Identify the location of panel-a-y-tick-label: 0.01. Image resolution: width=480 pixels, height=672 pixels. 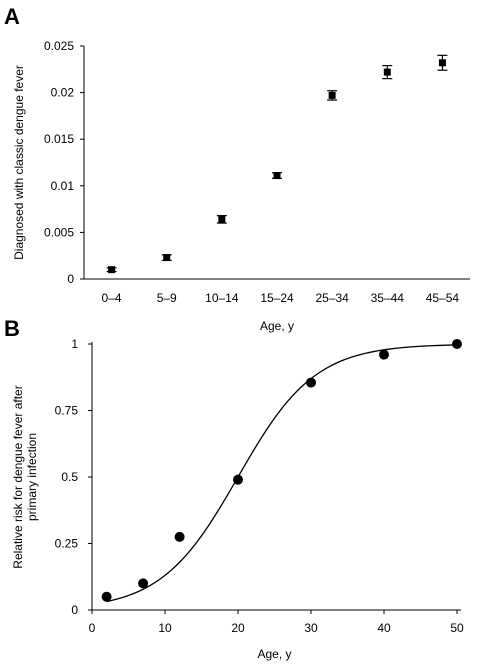
(63, 186).